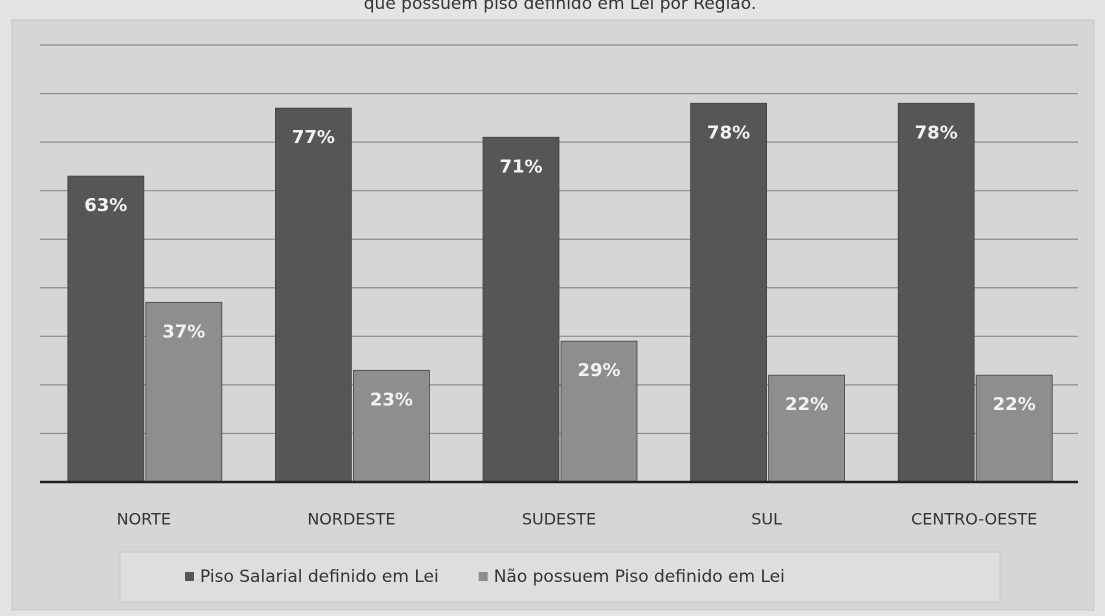 The image size is (1105, 616). I want to click on legend-label: Piso Salarial definido em Lei, so click(319, 577).